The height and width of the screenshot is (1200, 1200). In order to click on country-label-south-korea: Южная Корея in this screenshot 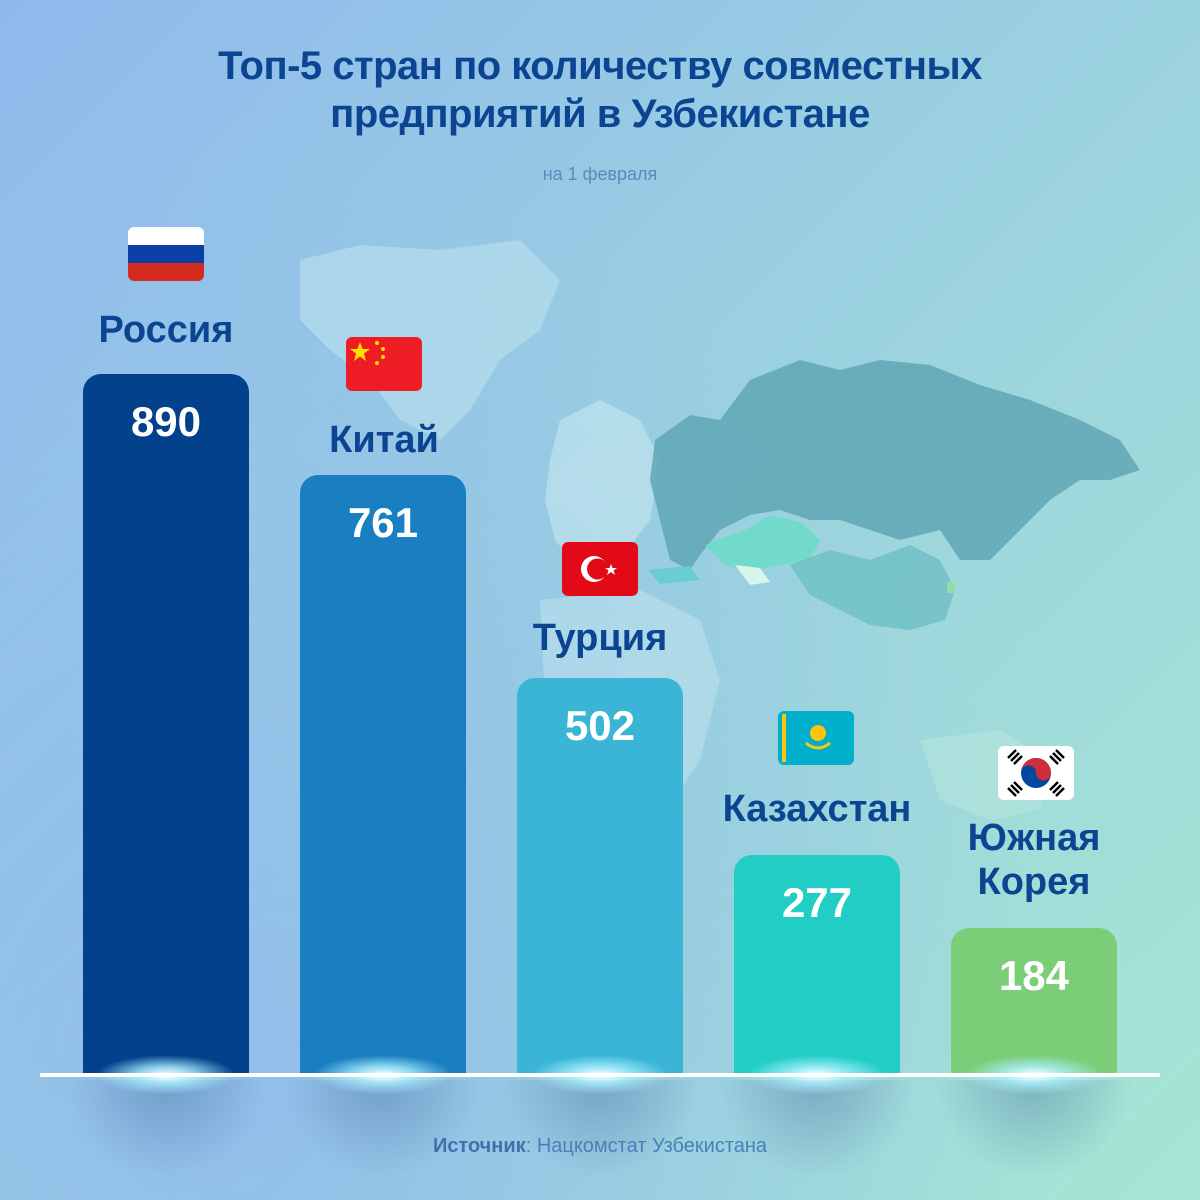, I will do `click(1034, 860)`.